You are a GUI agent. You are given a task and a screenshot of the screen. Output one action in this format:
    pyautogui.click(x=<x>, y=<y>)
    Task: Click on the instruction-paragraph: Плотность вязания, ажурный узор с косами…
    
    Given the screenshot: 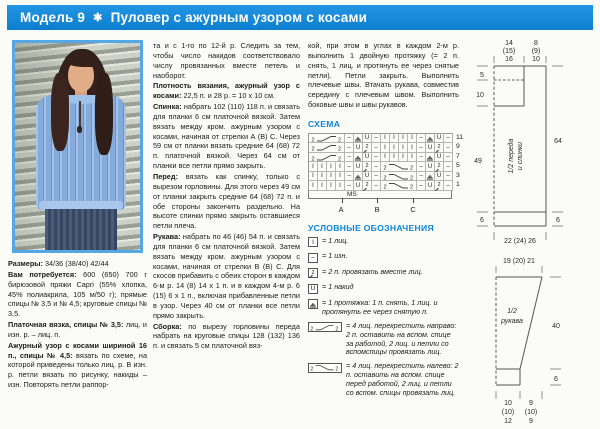 What is the action you would take?
    pyautogui.click(x=226, y=91)
    